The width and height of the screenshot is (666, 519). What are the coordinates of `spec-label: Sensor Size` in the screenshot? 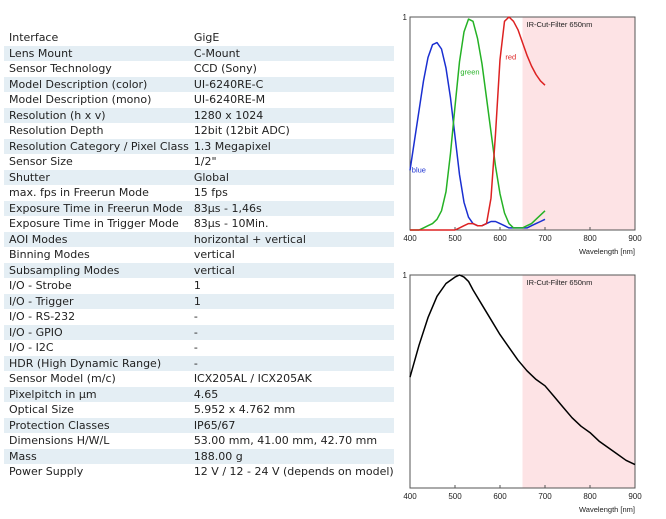 It's located at (96, 162).